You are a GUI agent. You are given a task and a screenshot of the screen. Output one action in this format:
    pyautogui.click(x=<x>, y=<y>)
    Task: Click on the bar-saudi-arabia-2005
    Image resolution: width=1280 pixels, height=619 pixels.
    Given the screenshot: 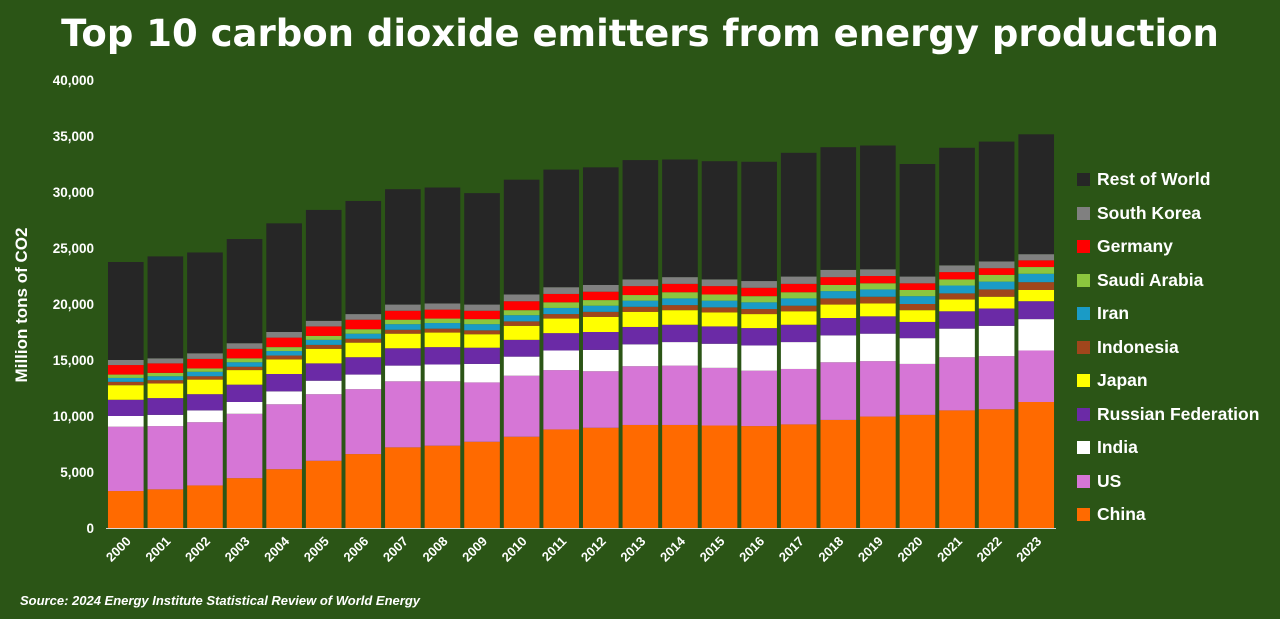 What is the action you would take?
    pyautogui.click(x=323, y=337)
    